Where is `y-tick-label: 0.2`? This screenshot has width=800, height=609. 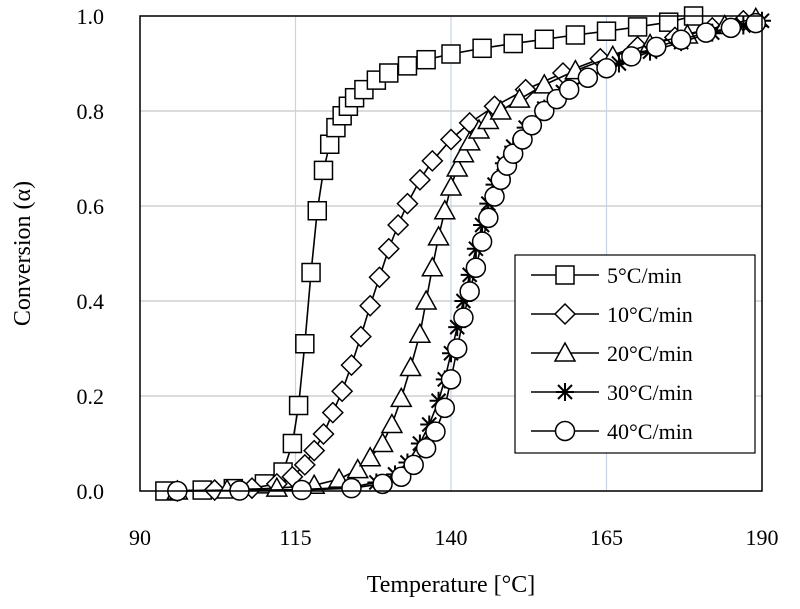
y-tick-label: 0.2 is located at coordinates (91, 396).